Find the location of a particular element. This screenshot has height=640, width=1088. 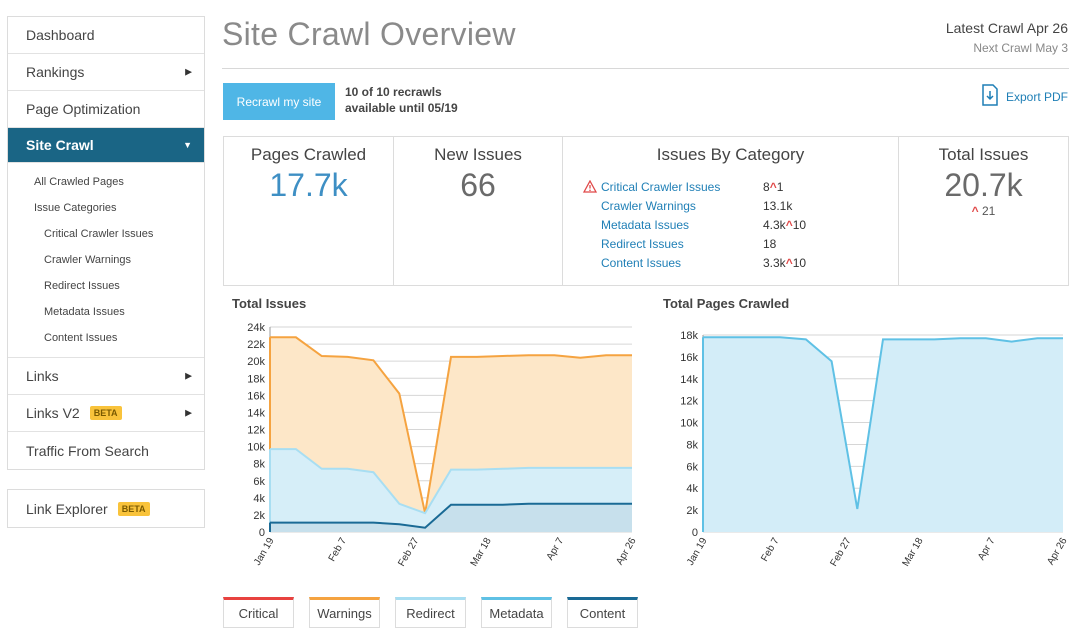

category-value: 18 is located at coordinates (770, 243).